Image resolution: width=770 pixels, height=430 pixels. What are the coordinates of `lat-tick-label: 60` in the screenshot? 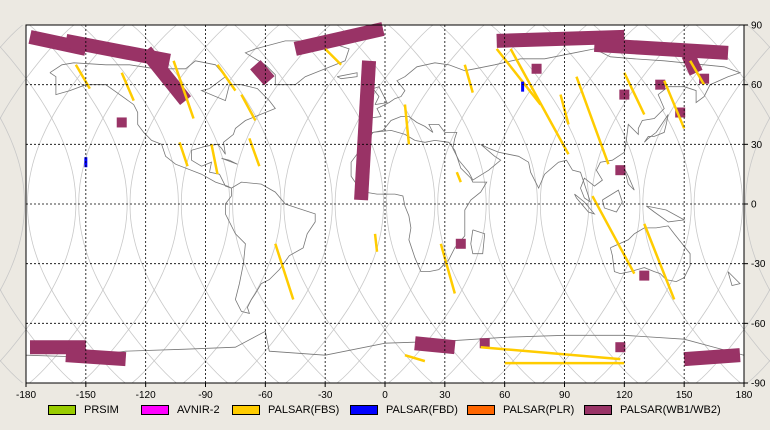 It's located at (757, 85).